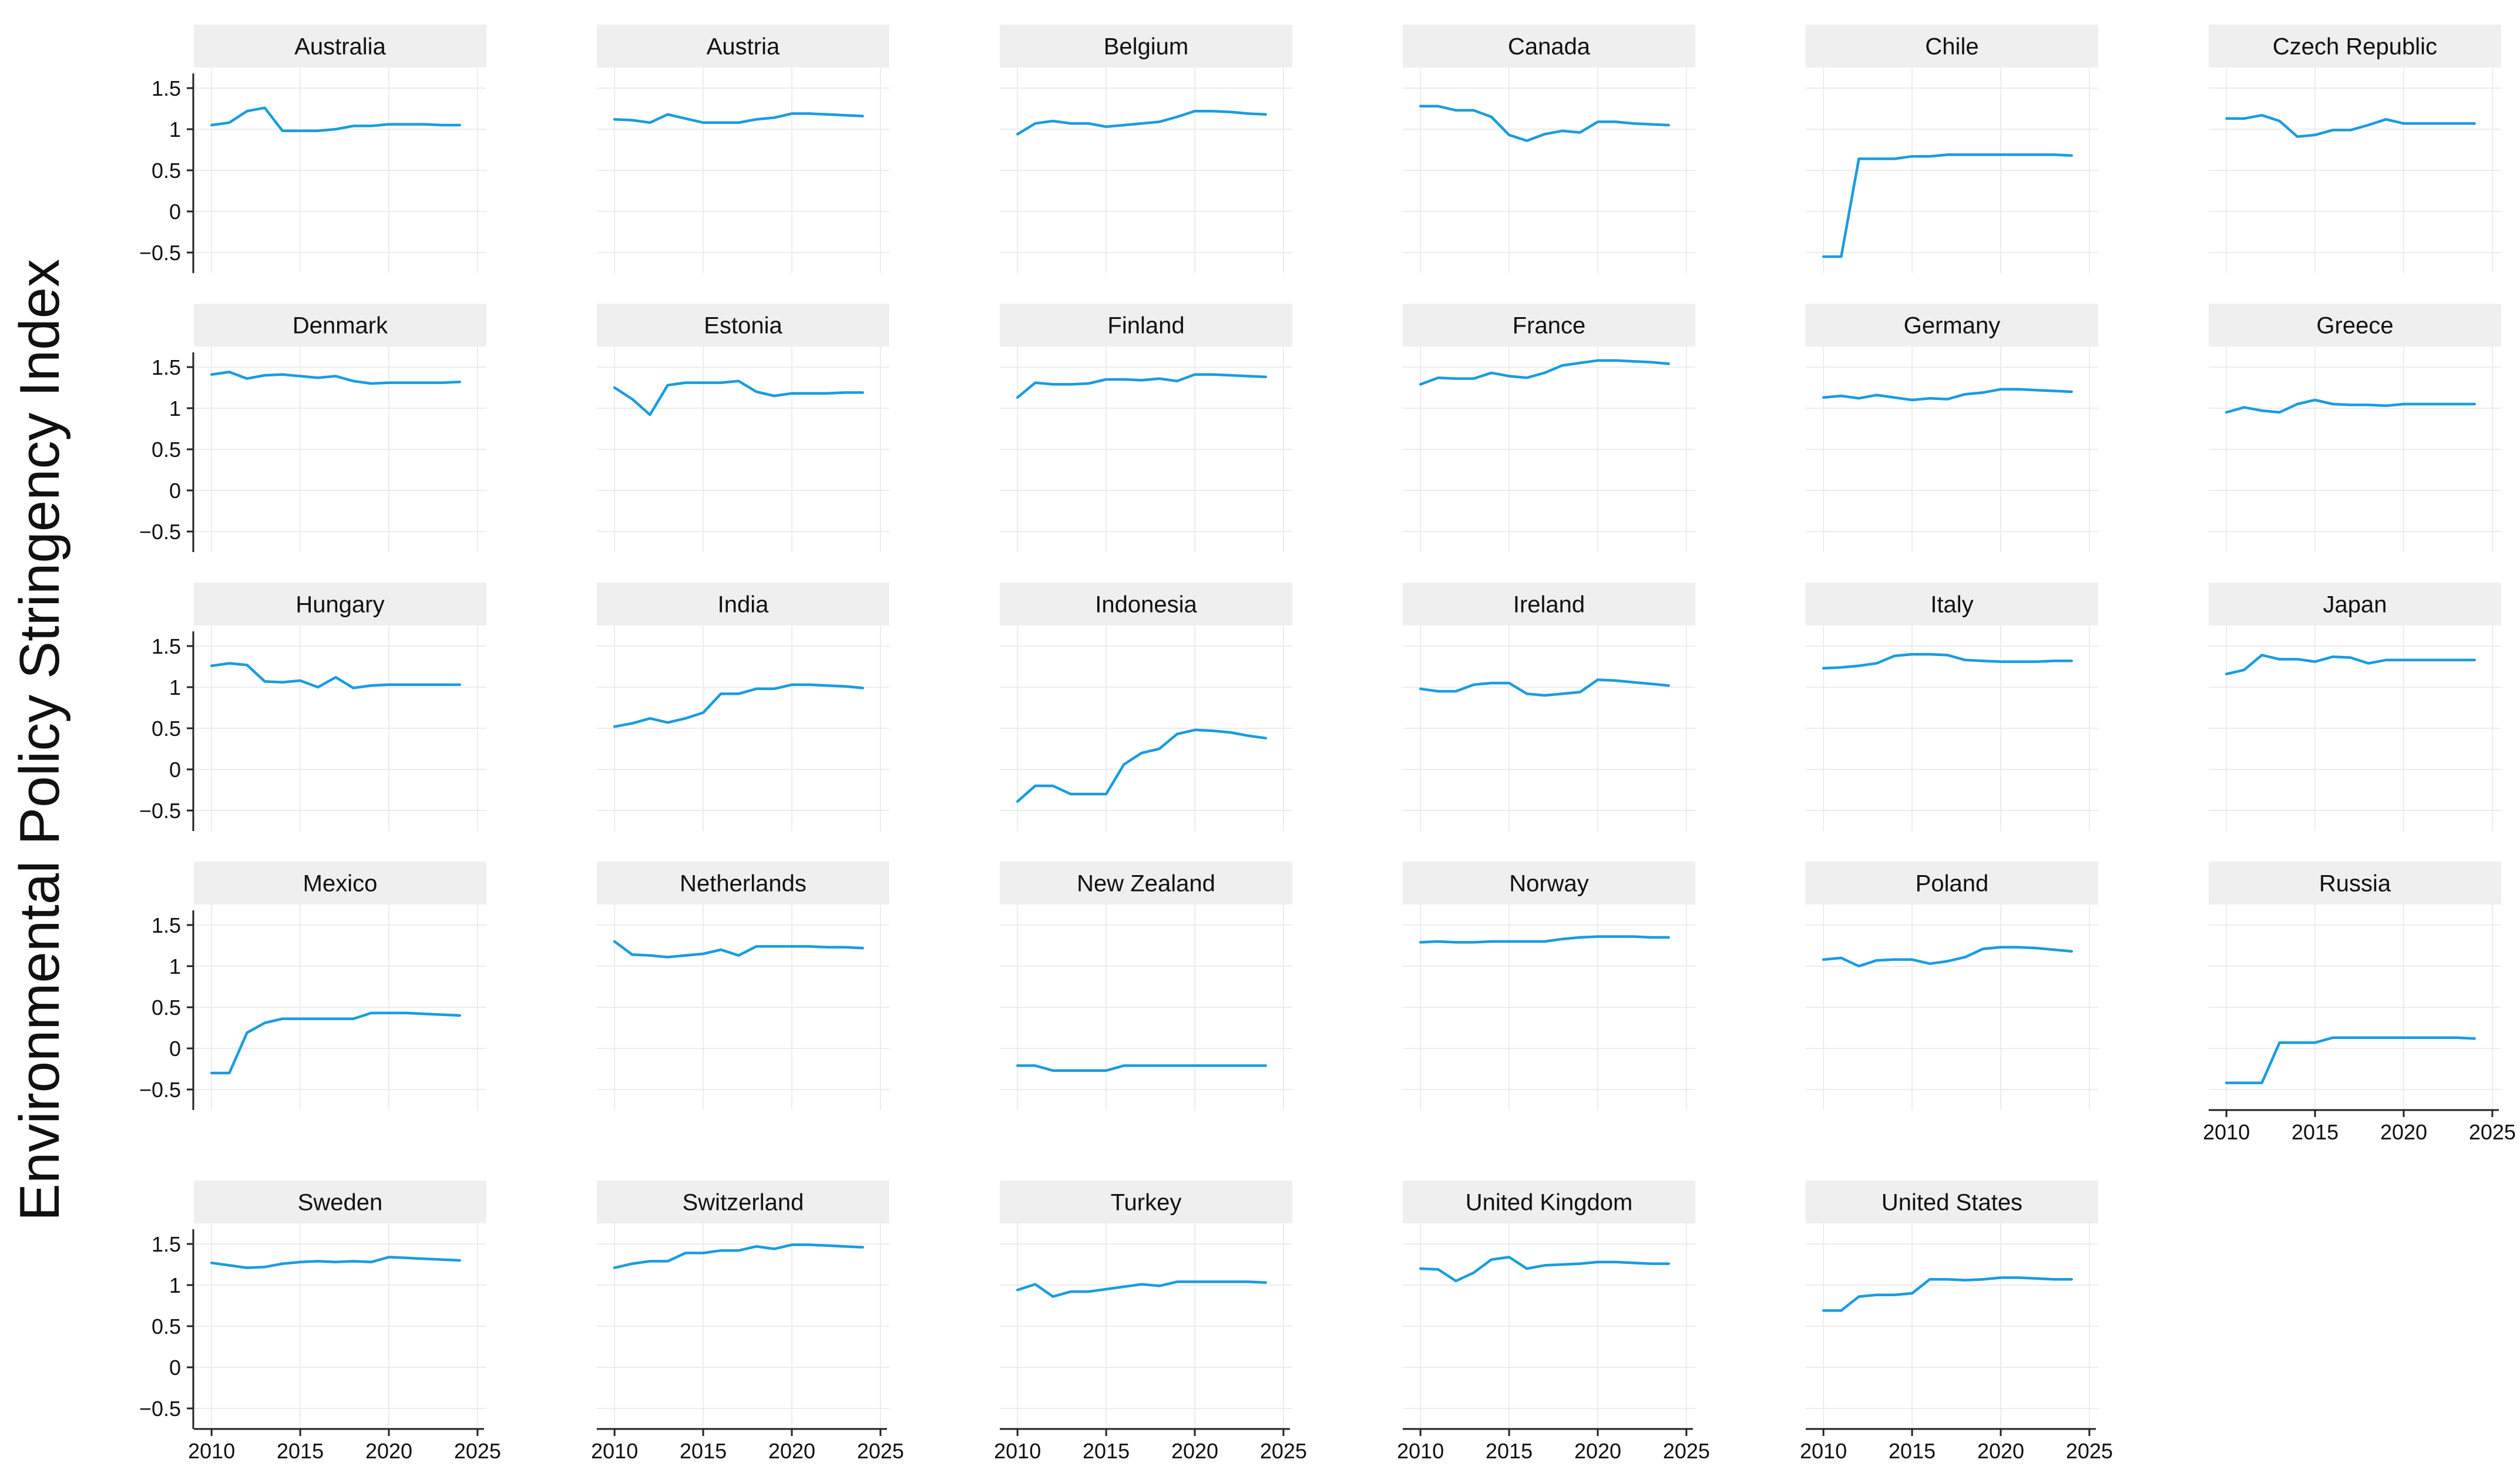 Image resolution: width=2520 pixels, height=1483 pixels. Describe the element at coordinates (2355, 707) in the screenshot. I see `panel: Japan` at that location.